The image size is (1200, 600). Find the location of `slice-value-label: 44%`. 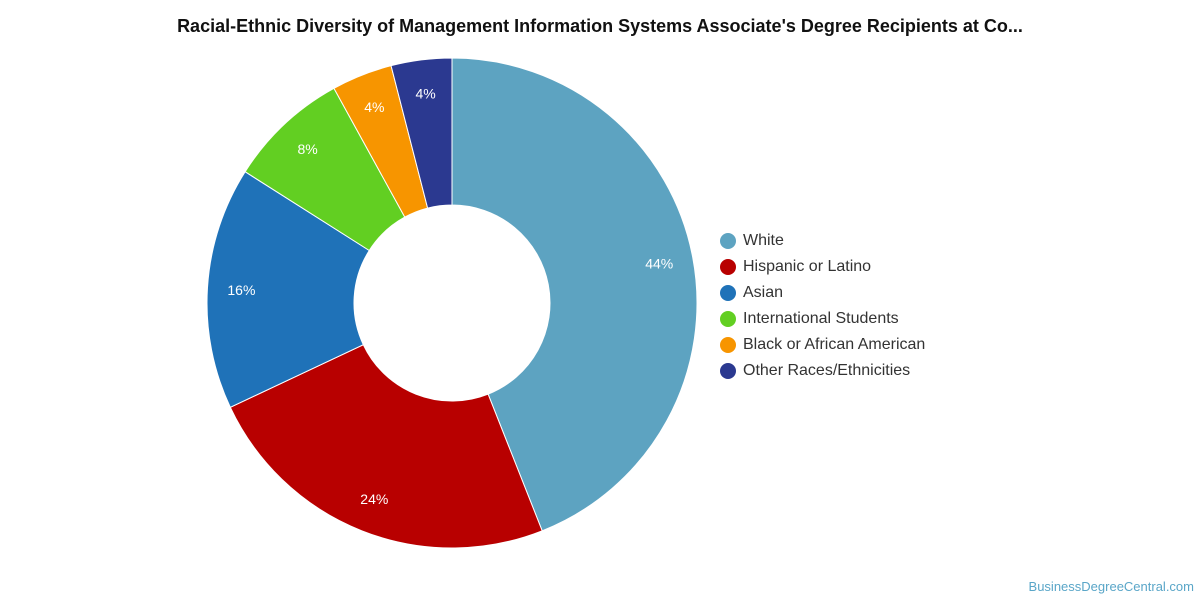

slice-value-label: 44% is located at coordinates (659, 263).